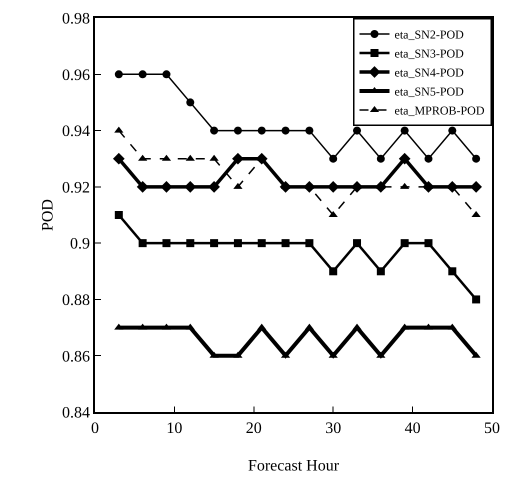 Image resolution: width=522 pixels, height=477 pixels. I want to click on y-tick-label: 0.92, so click(76, 187).